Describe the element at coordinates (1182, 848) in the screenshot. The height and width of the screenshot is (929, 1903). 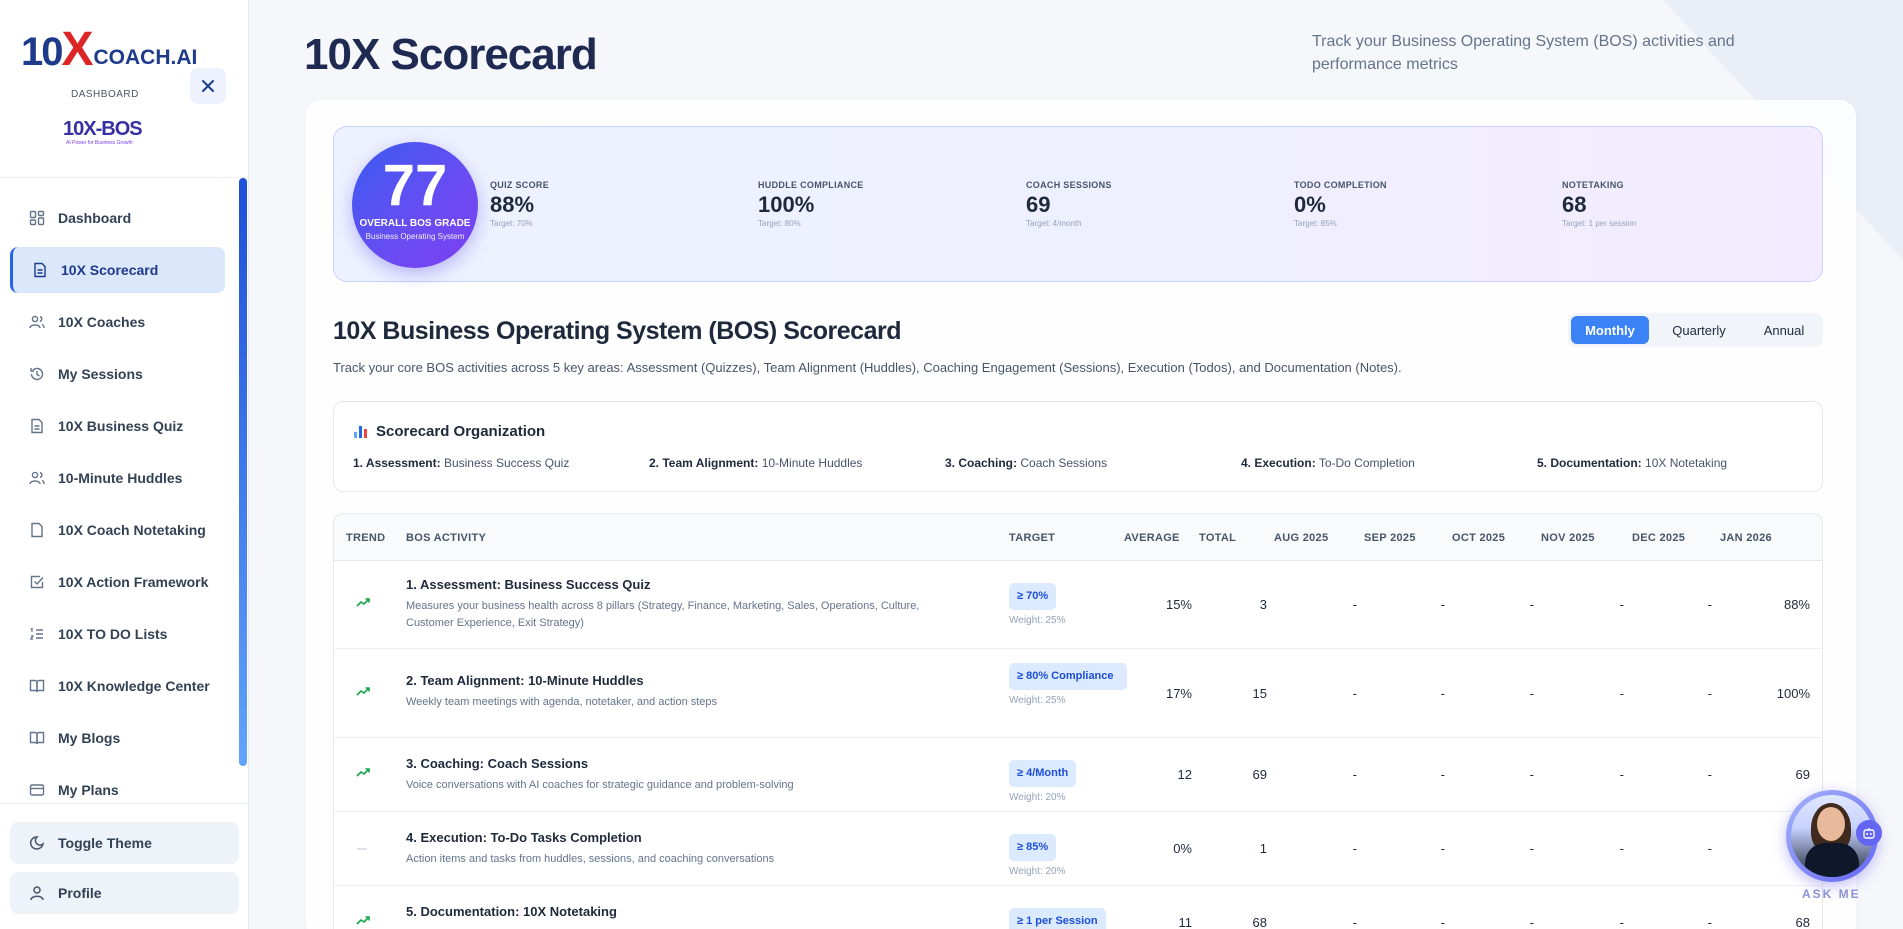
I see `average-cell: 0%` at that location.